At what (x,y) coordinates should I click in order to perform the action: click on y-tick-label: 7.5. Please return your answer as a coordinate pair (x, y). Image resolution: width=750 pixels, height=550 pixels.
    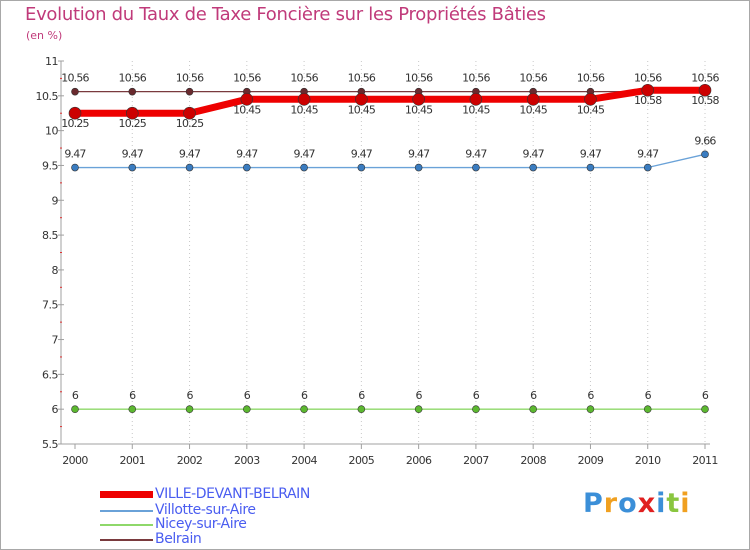
    Looking at the image, I should click on (50, 305).